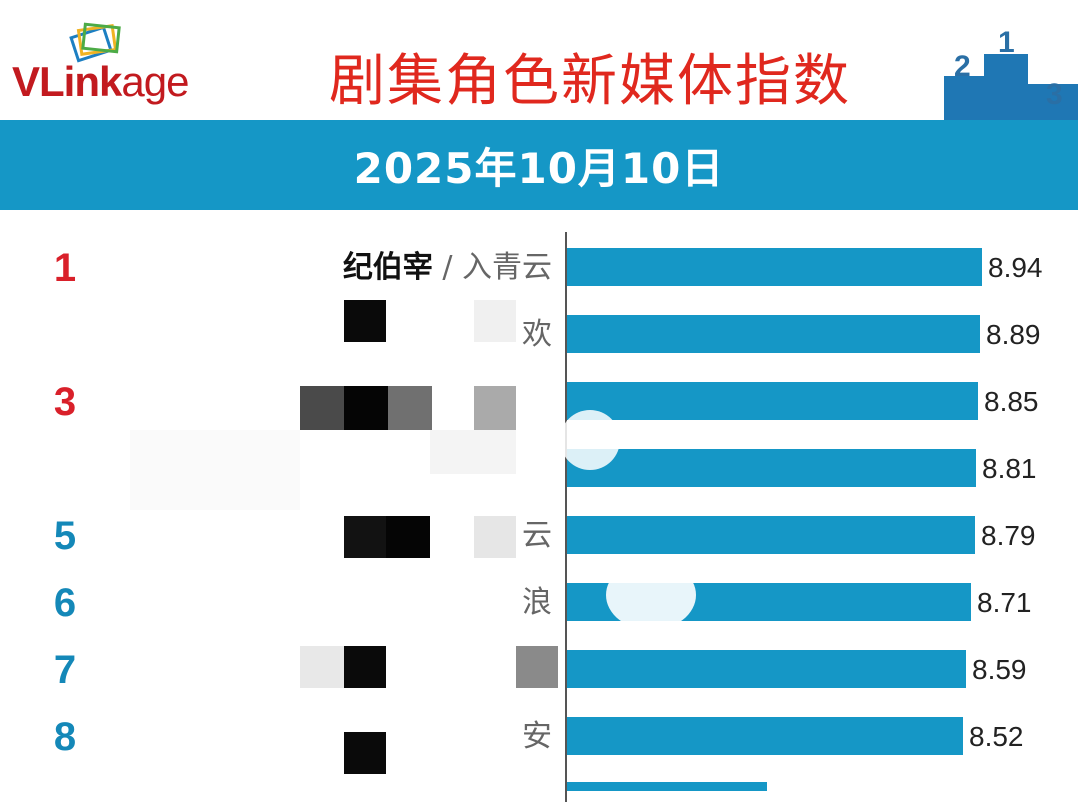 The width and height of the screenshot is (1078, 802). What do you see at coordinates (590, 81) in the screenshot?
I see `page-title: 剧集角色新媒体指数` at bounding box center [590, 81].